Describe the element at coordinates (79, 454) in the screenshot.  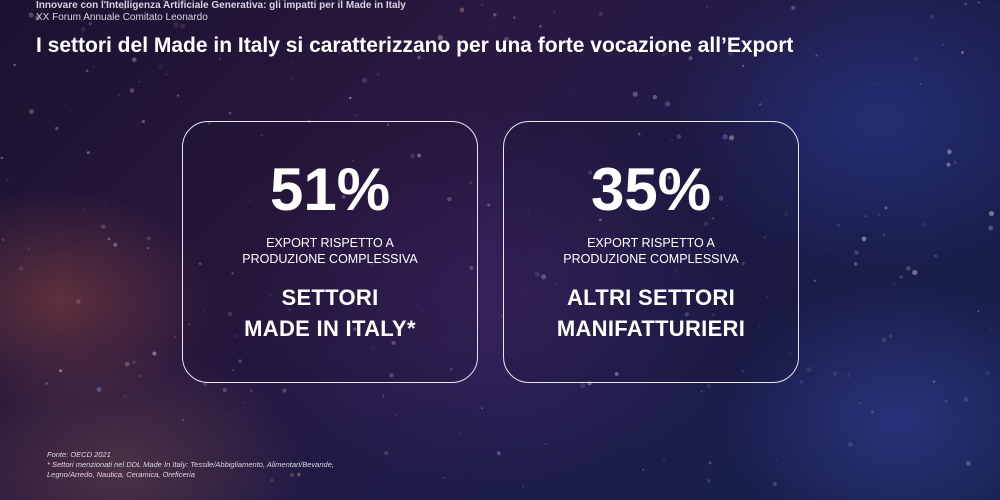
I see `footnote-source: Fonte: OECD 2021` at that location.